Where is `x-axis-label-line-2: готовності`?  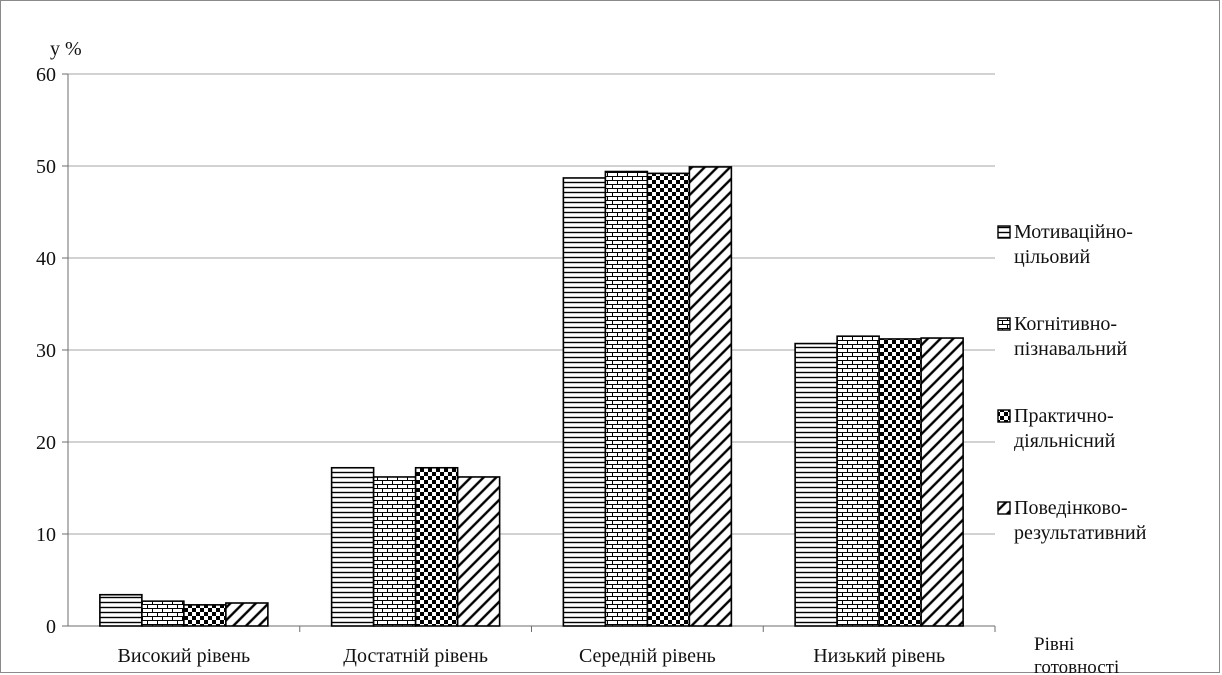 x-axis-label-line-2: готовності is located at coordinates (1076, 666).